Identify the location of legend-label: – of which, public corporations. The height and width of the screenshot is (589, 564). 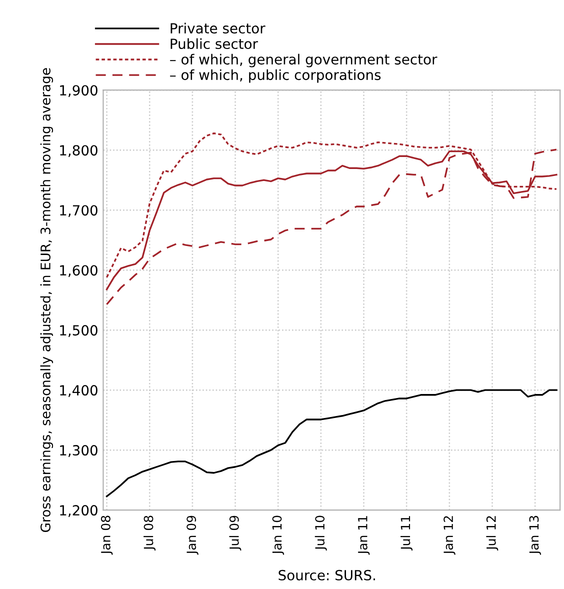
(275, 76).